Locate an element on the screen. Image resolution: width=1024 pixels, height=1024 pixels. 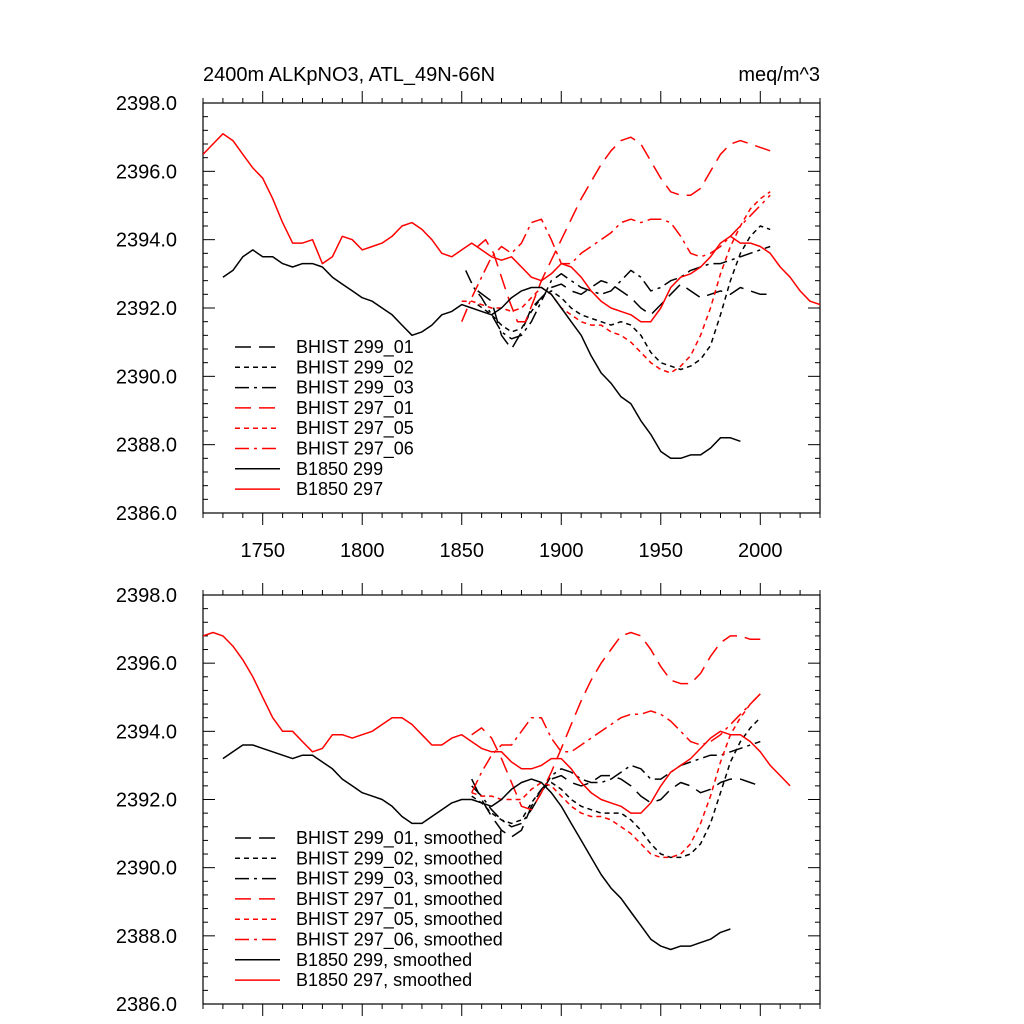
legend-label: BHIST 299_01, smoothed is located at coordinates (399, 838).